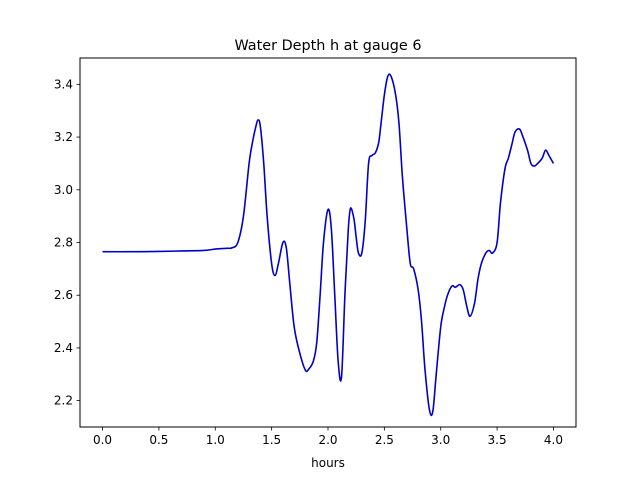 This screenshot has height=480, width=640. What do you see at coordinates (158, 440) in the screenshot?
I see `x-tick-label: 0.5` at bounding box center [158, 440].